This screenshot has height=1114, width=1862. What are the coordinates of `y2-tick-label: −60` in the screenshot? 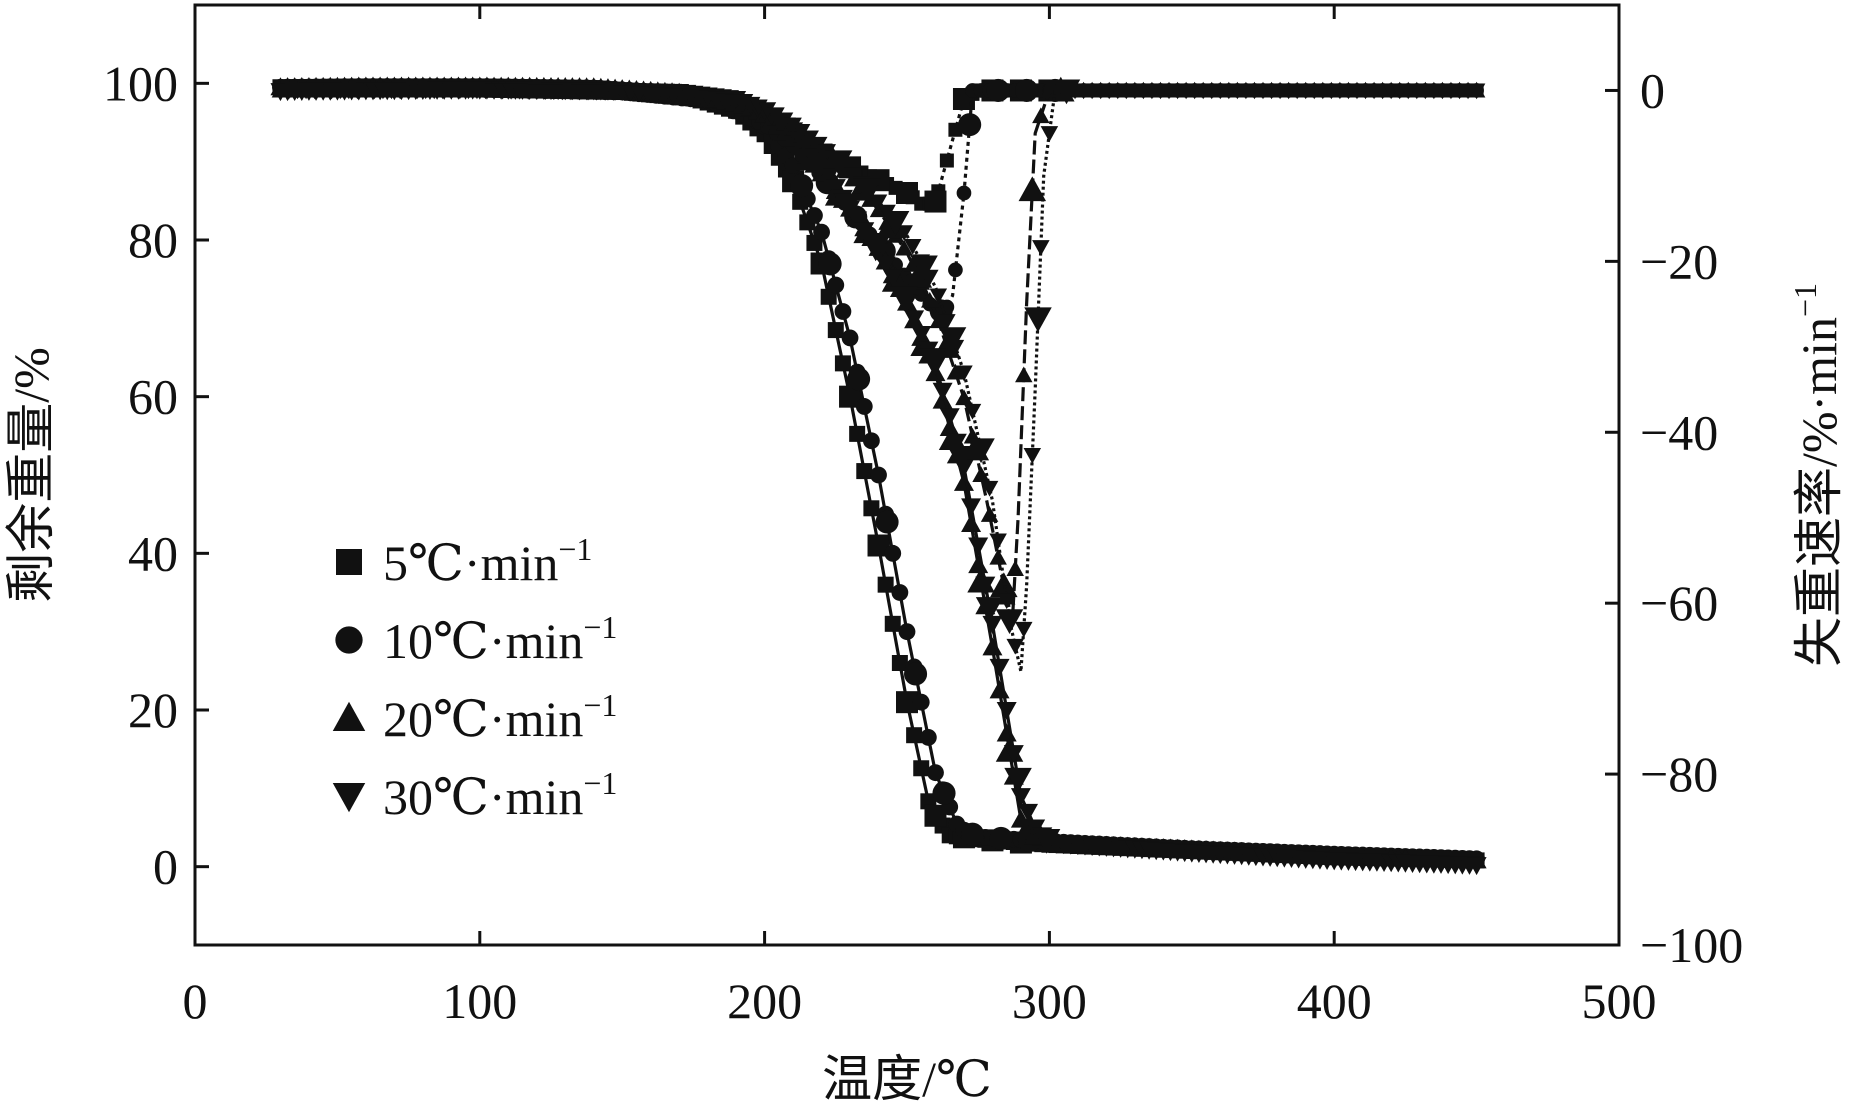 It's located at (1679, 603).